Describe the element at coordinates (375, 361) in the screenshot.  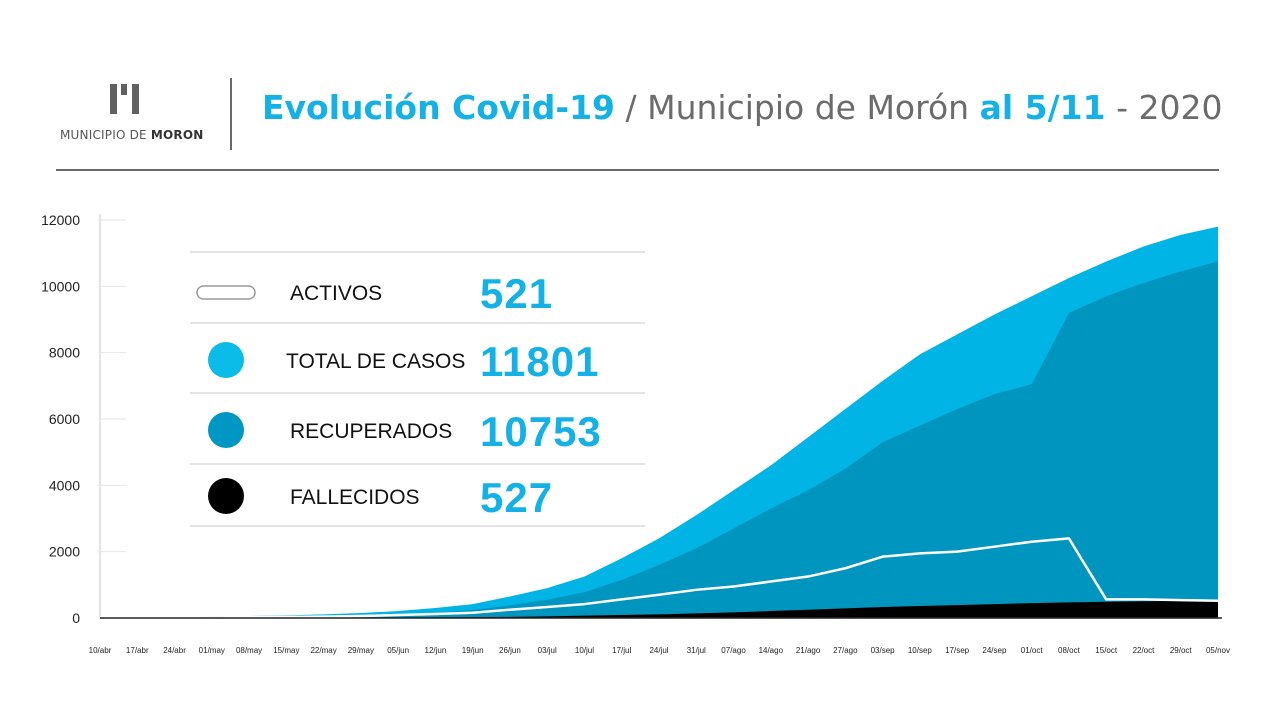
I see `legend-label: TOTAL DE CASOS` at that location.